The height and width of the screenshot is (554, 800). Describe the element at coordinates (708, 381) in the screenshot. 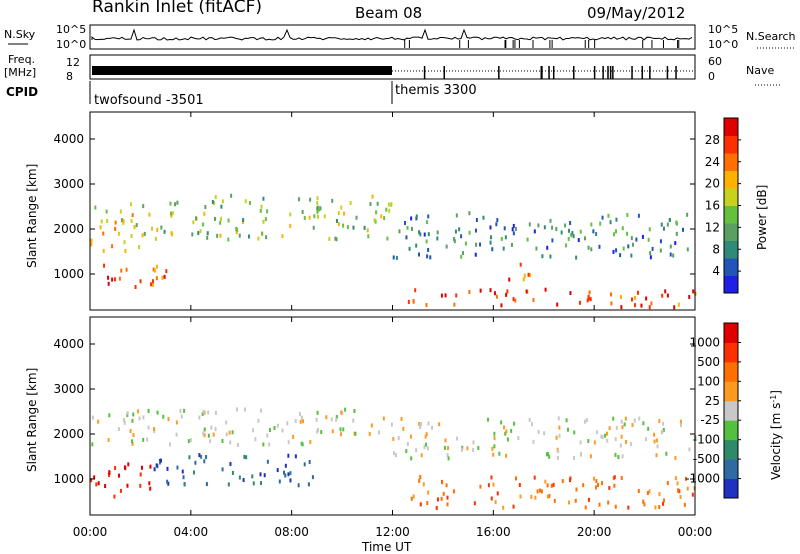

I see `velocity-colorbar-tick-label: 100` at that location.